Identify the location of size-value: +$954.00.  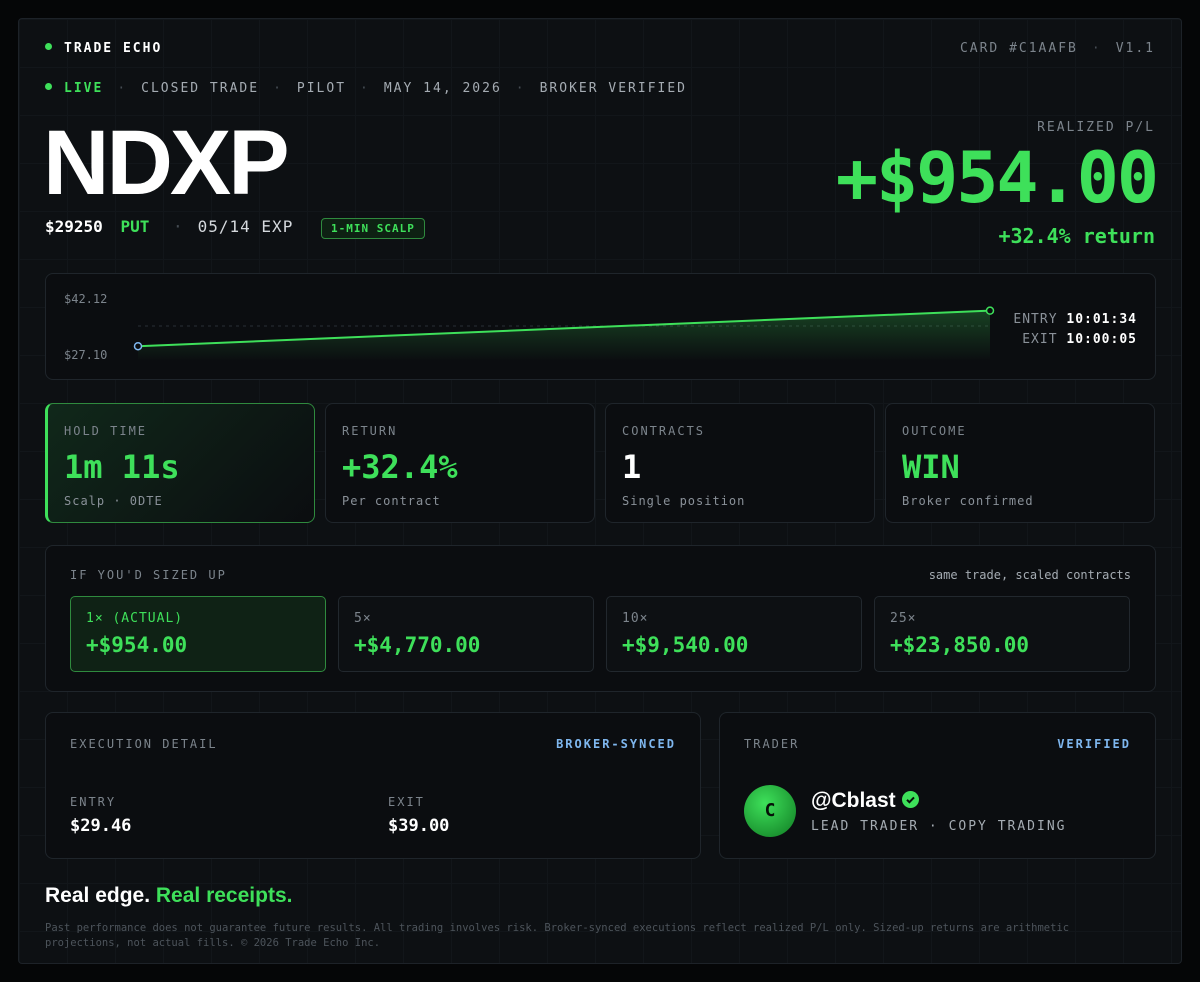
(137, 645).